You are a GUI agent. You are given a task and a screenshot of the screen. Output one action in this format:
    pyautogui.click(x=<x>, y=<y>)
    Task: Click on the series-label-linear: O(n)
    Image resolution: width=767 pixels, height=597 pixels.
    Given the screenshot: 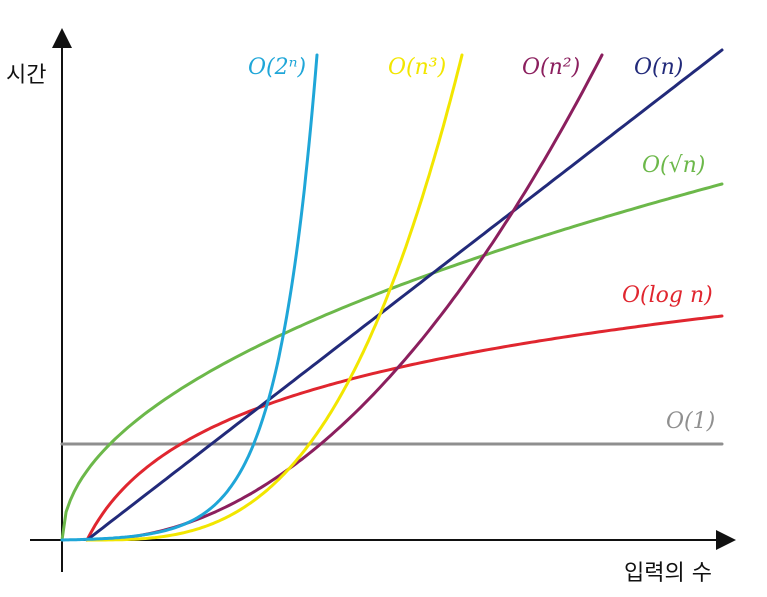 What is the action you would take?
    pyautogui.click(x=658, y=67)
    